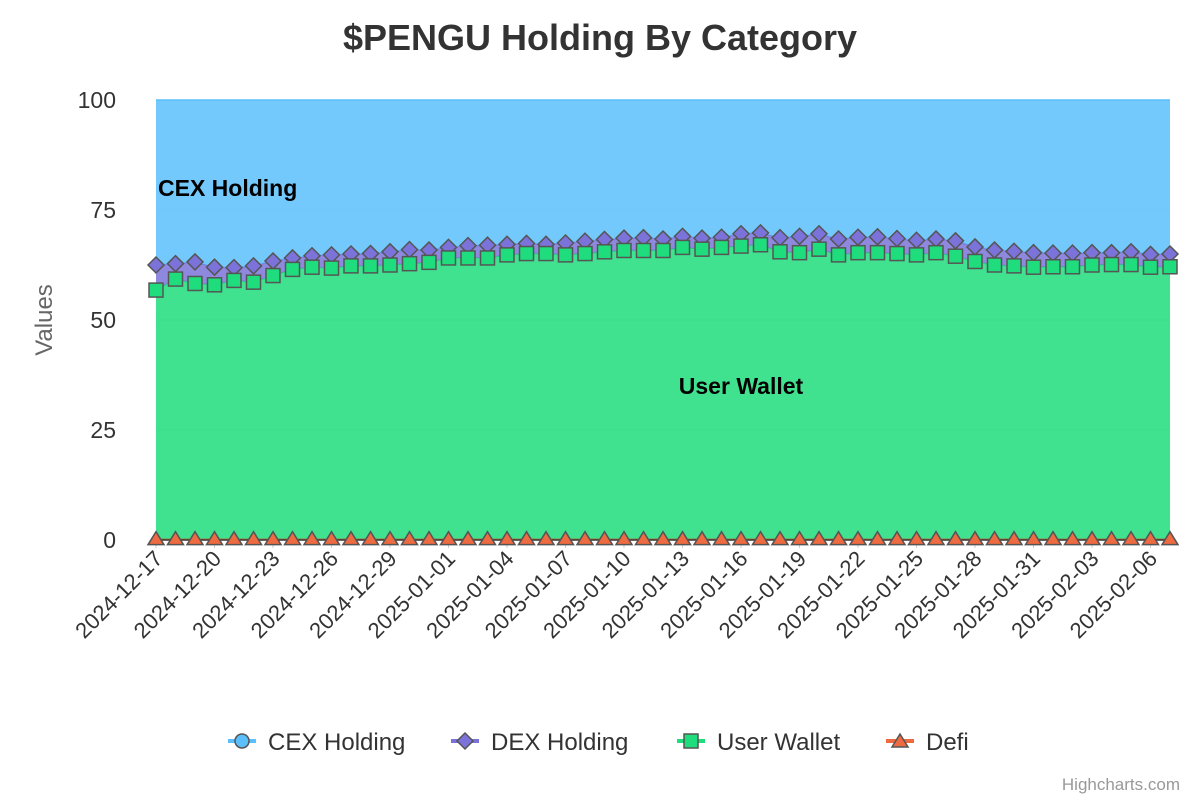 The image size is (1200, 800). What do you see at coordinates (691, 741) in the screenshot?
I see `legend-marker-user-wallet` at bounding box center [691, 741].